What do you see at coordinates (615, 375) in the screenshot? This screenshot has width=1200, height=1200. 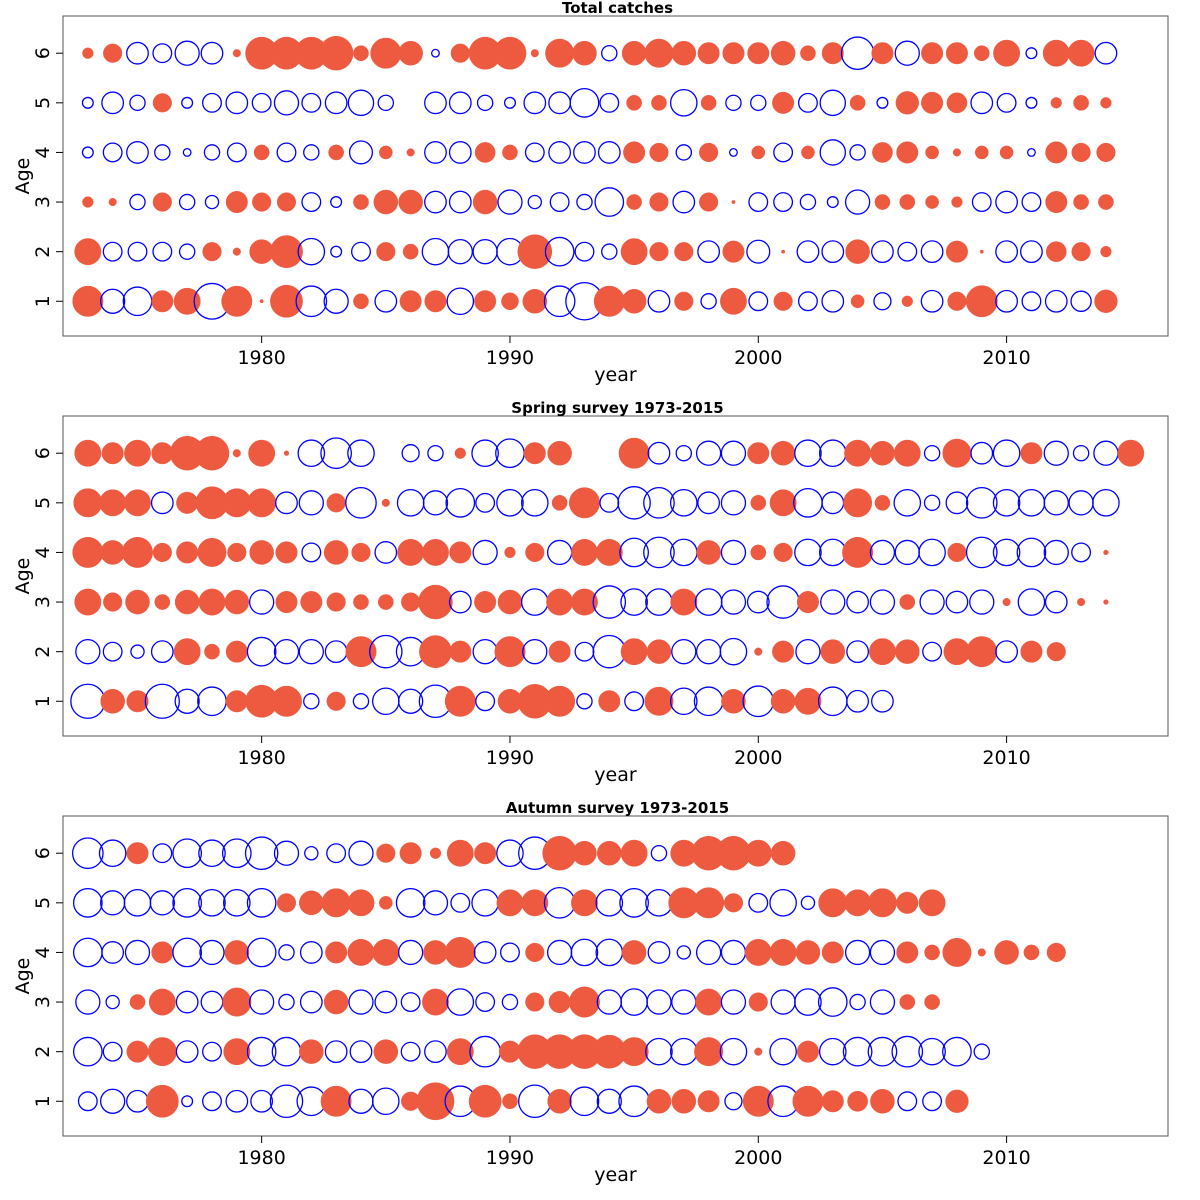 I see `x-axis-label: year` at bounding box center [615, 375].